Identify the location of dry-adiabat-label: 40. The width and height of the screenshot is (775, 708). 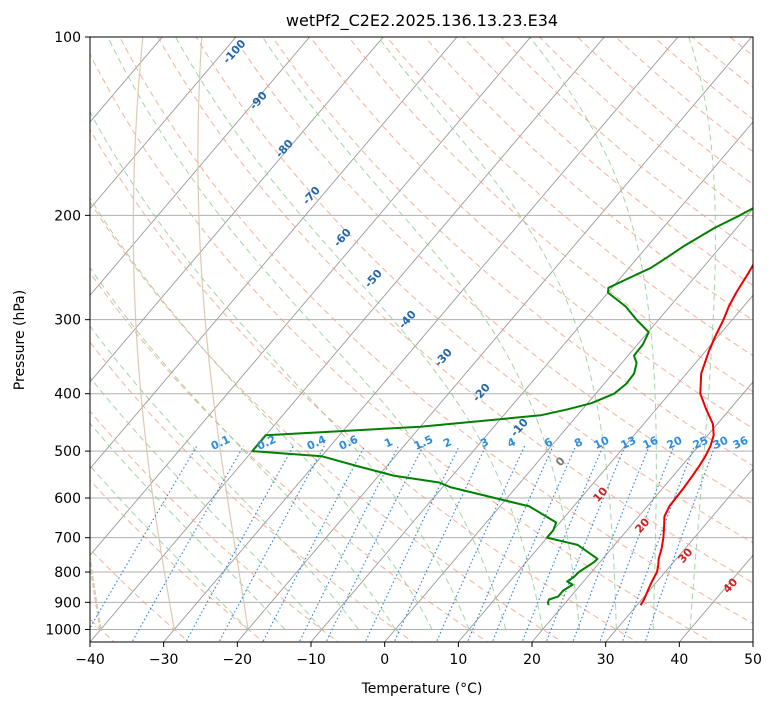
(730, 585).